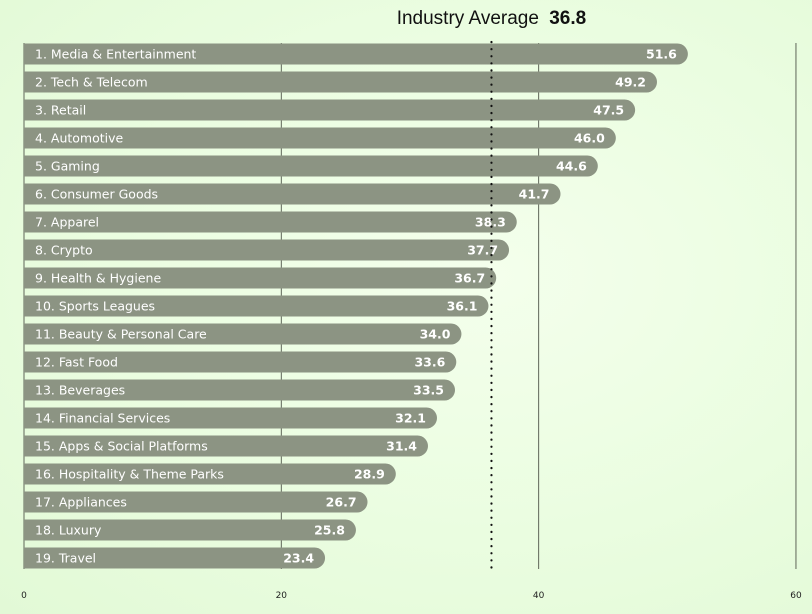  Describe the element at coordinates (401, 446) in the screenshot. I see `value-label: 31.4` at that location.